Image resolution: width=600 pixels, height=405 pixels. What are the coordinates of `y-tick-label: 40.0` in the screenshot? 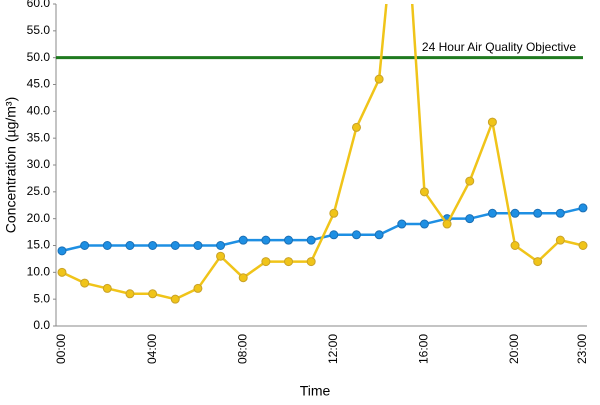 It's located at (39, 111).